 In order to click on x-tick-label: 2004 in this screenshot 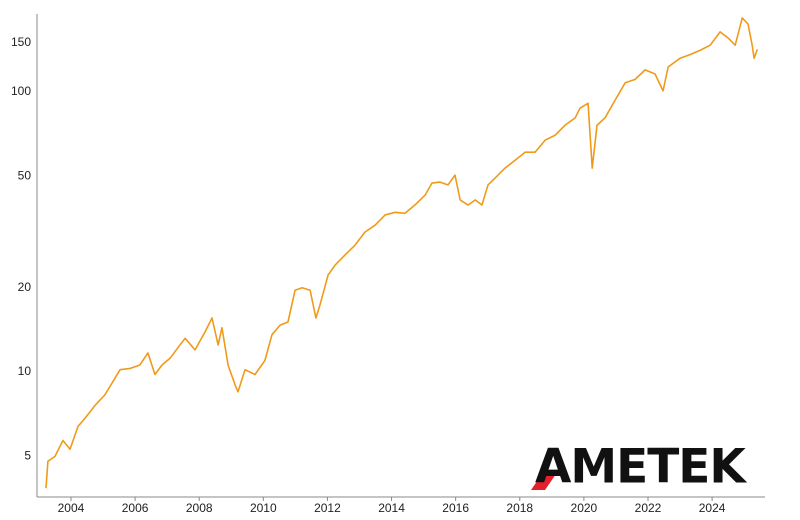, I will do `click(71, 508)`.